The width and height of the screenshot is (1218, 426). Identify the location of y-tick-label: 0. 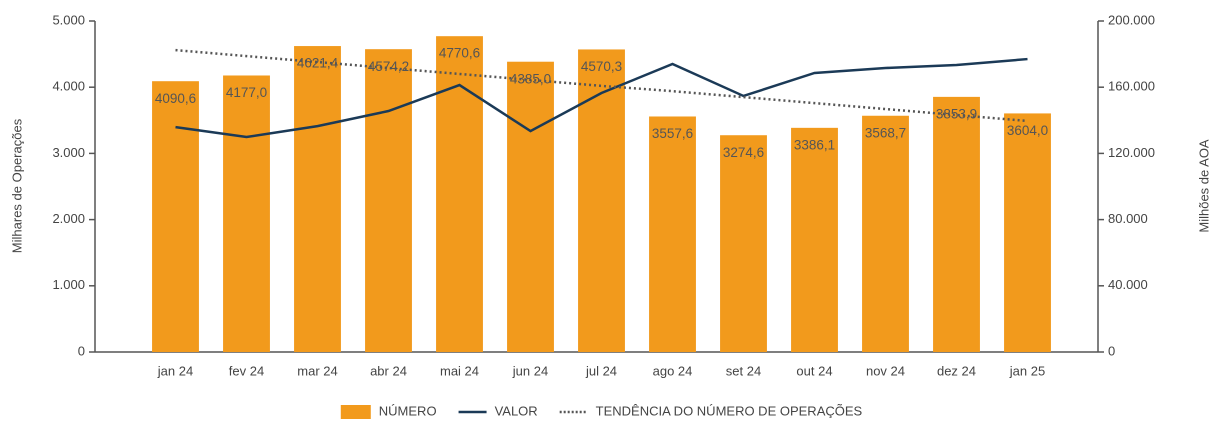
(81, 350).